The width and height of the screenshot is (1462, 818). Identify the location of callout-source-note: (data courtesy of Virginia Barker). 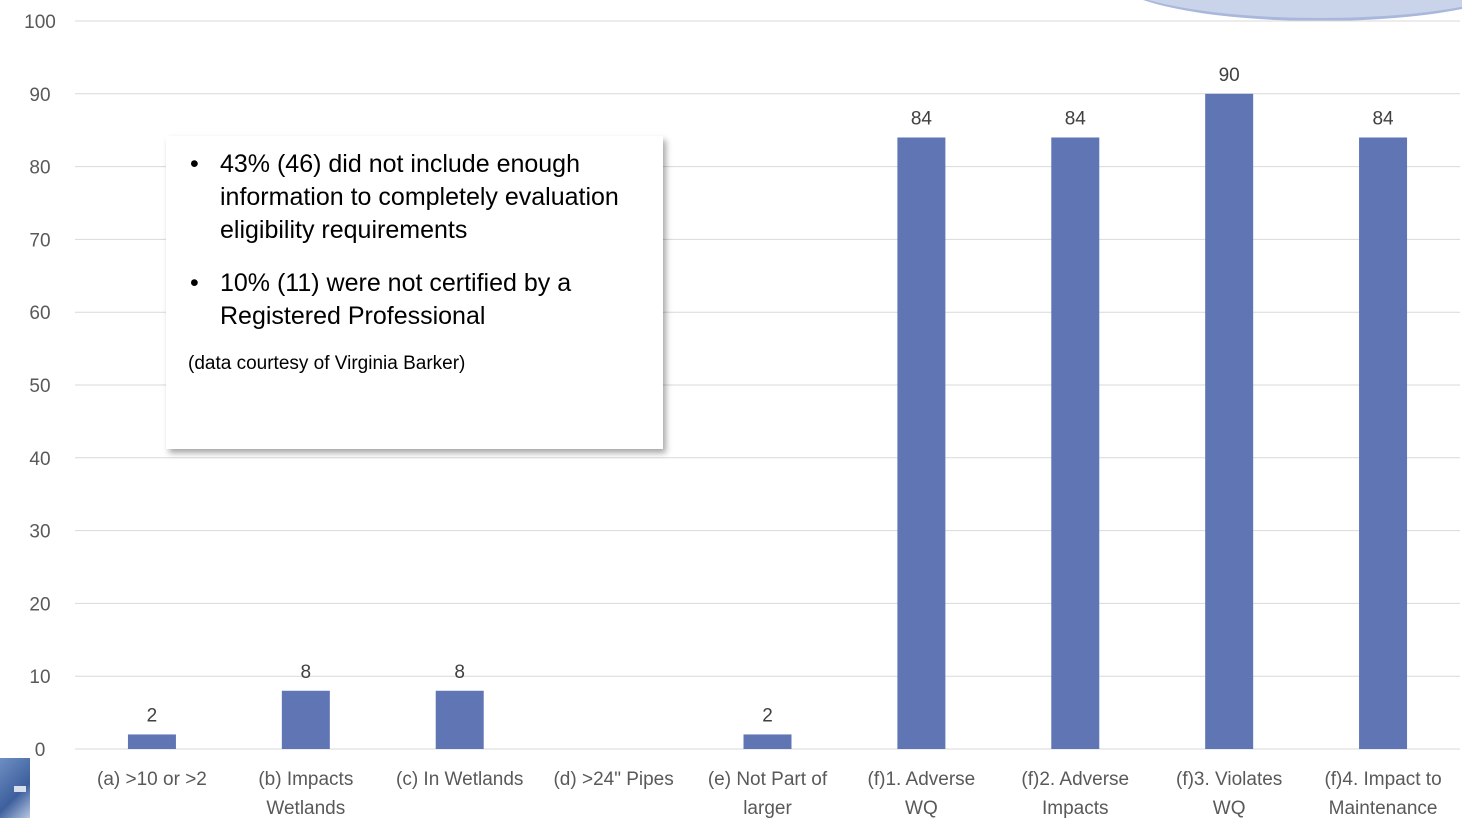
(327, 363).